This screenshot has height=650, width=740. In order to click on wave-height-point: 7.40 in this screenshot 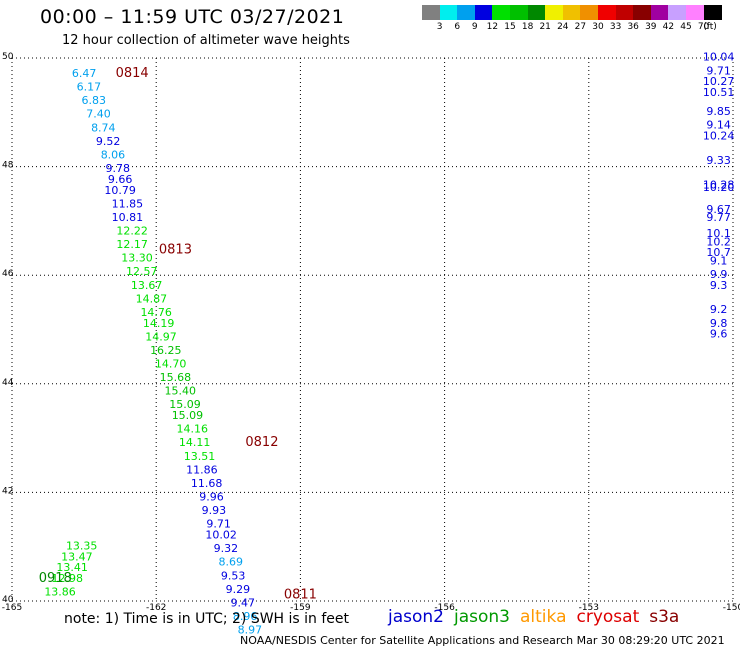, I will do `click(98, 114)`.